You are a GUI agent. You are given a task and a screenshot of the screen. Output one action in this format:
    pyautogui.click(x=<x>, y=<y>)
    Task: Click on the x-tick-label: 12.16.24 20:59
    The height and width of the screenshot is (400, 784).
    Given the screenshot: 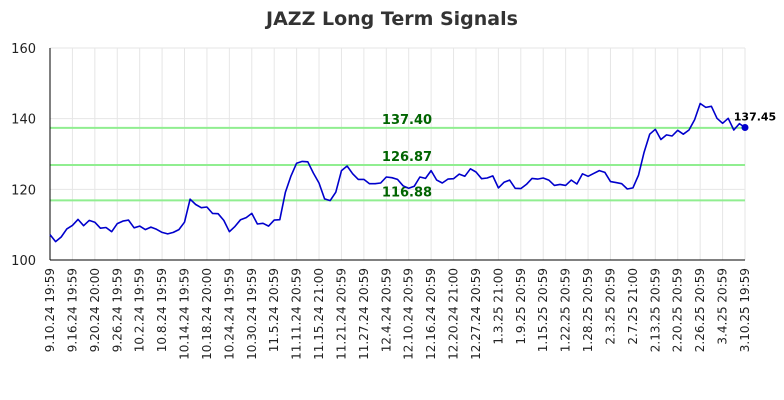 What is the action you would take?
    pyautogui.click(x=431, y=314)
    